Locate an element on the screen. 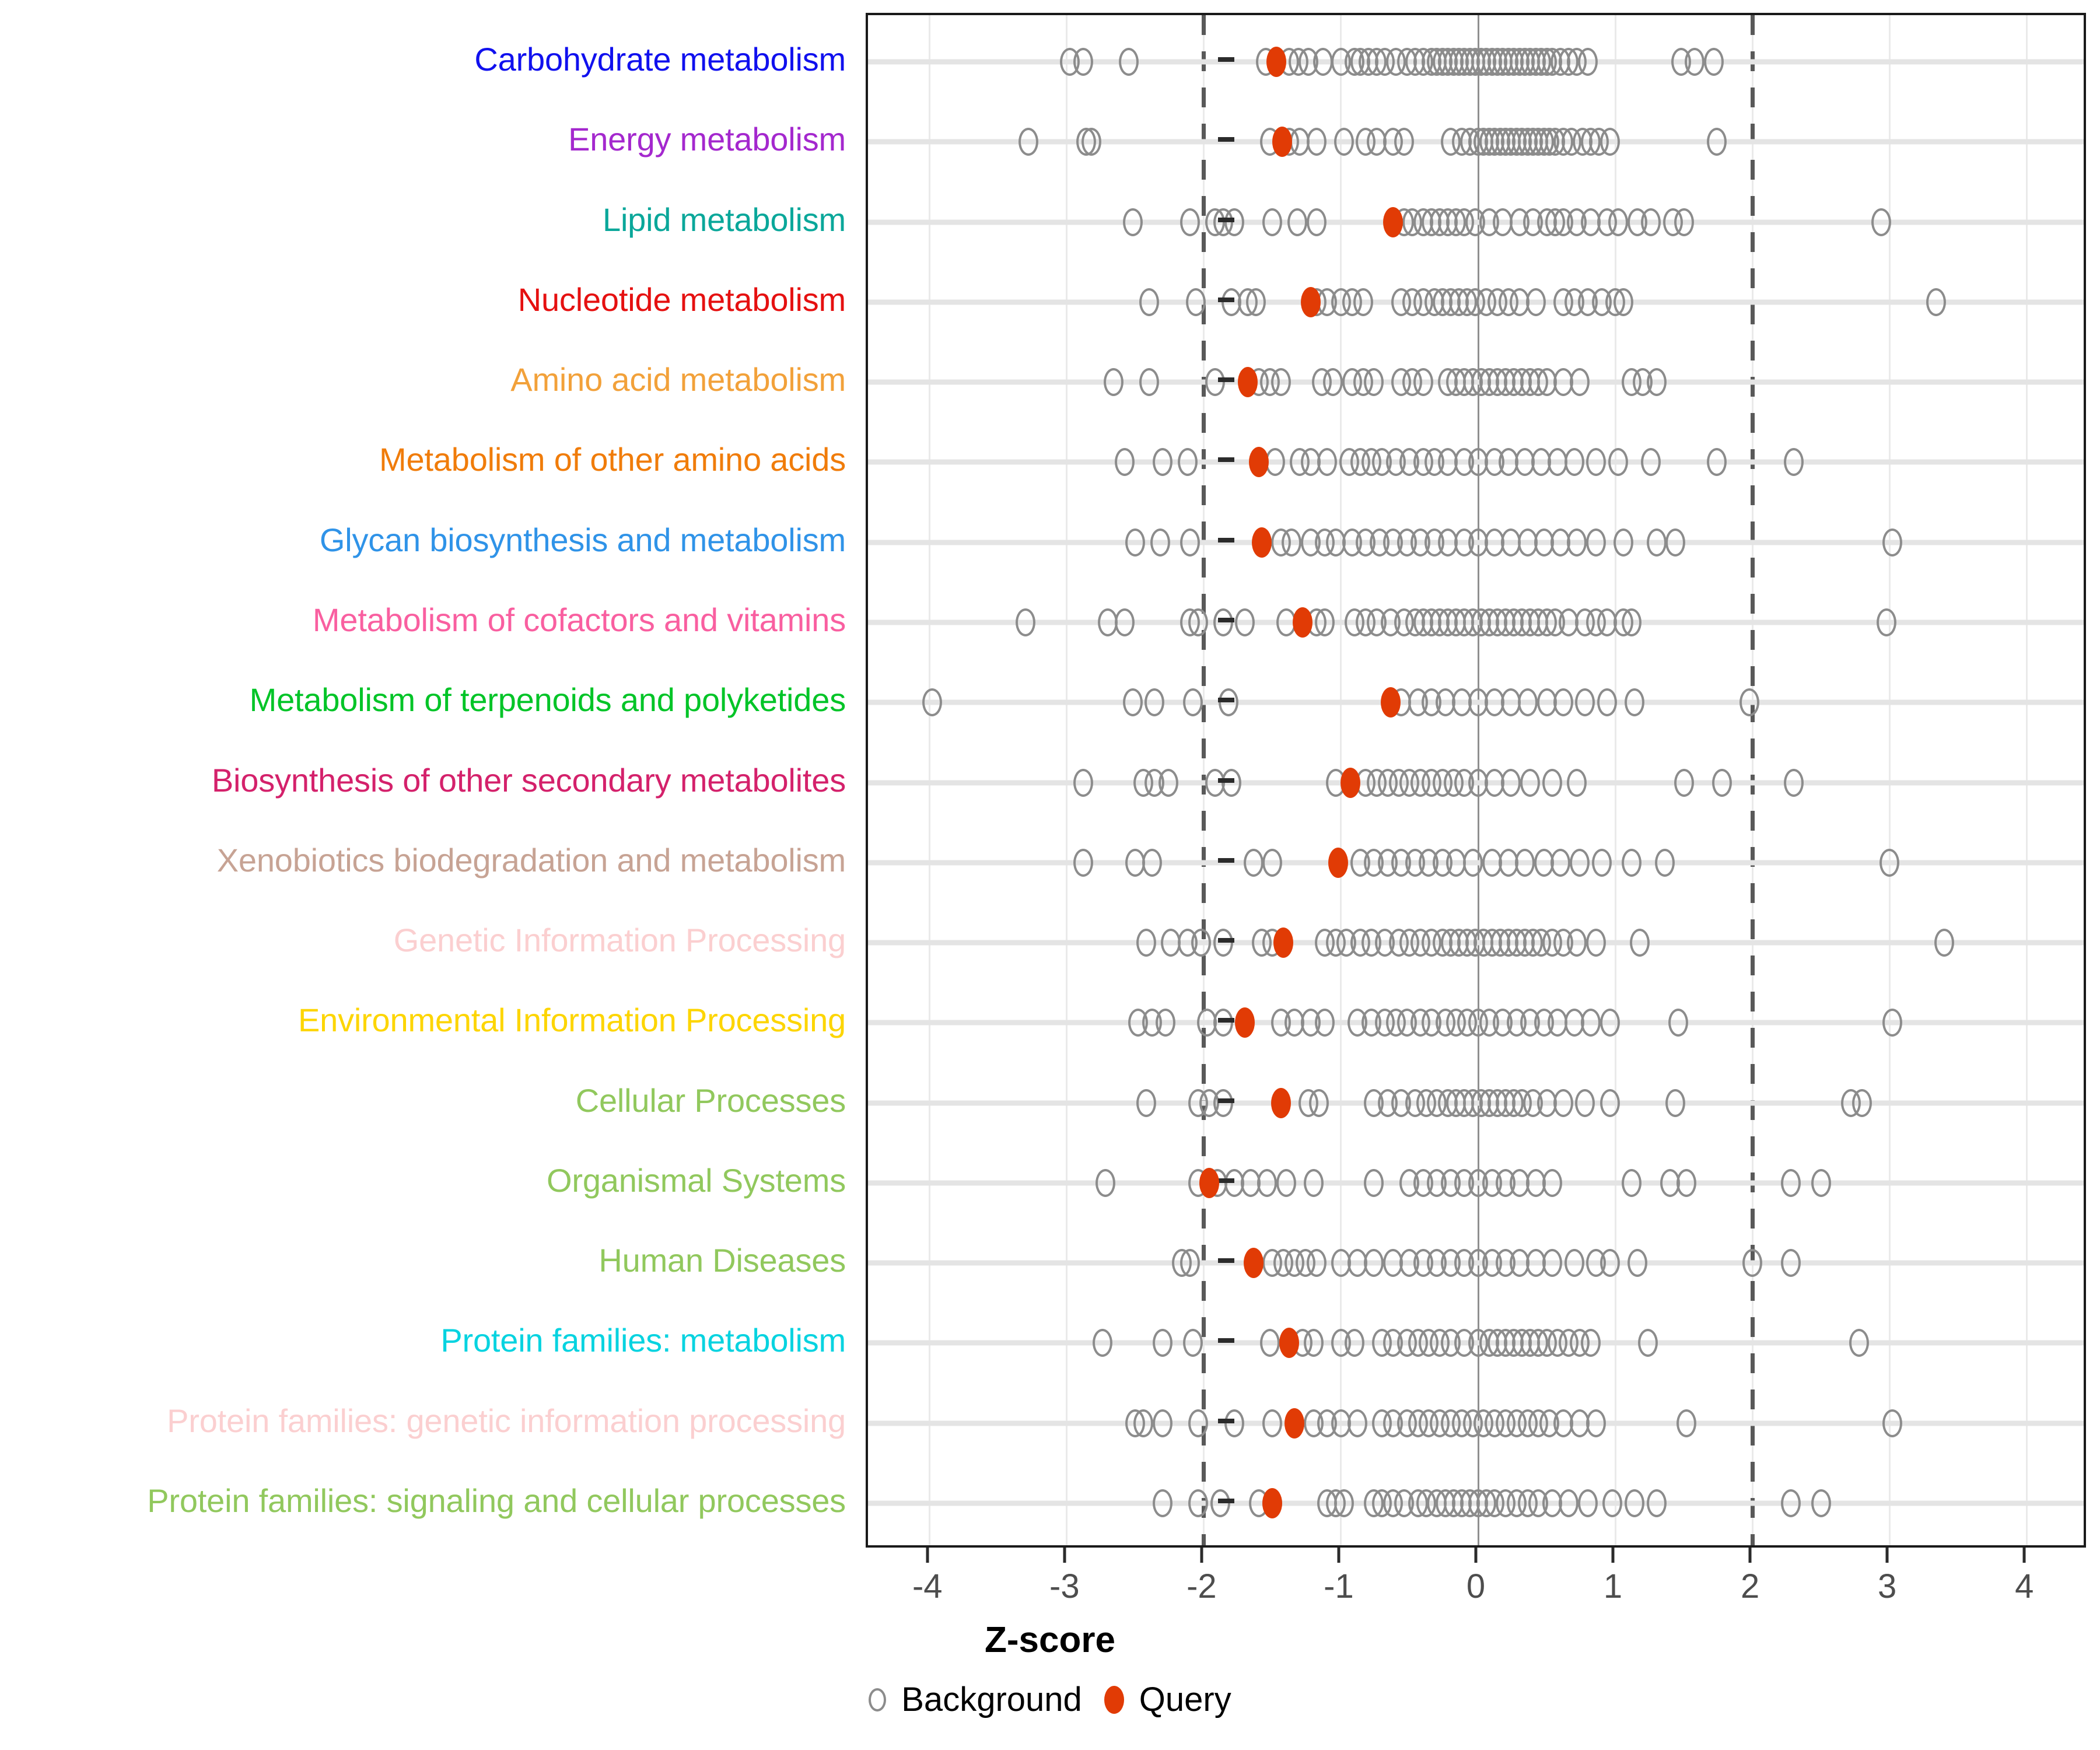 This screenshot has width=2100, height=1750. x-axis-ticklabel--3: -3 is located at coordinates (1064, 1586).